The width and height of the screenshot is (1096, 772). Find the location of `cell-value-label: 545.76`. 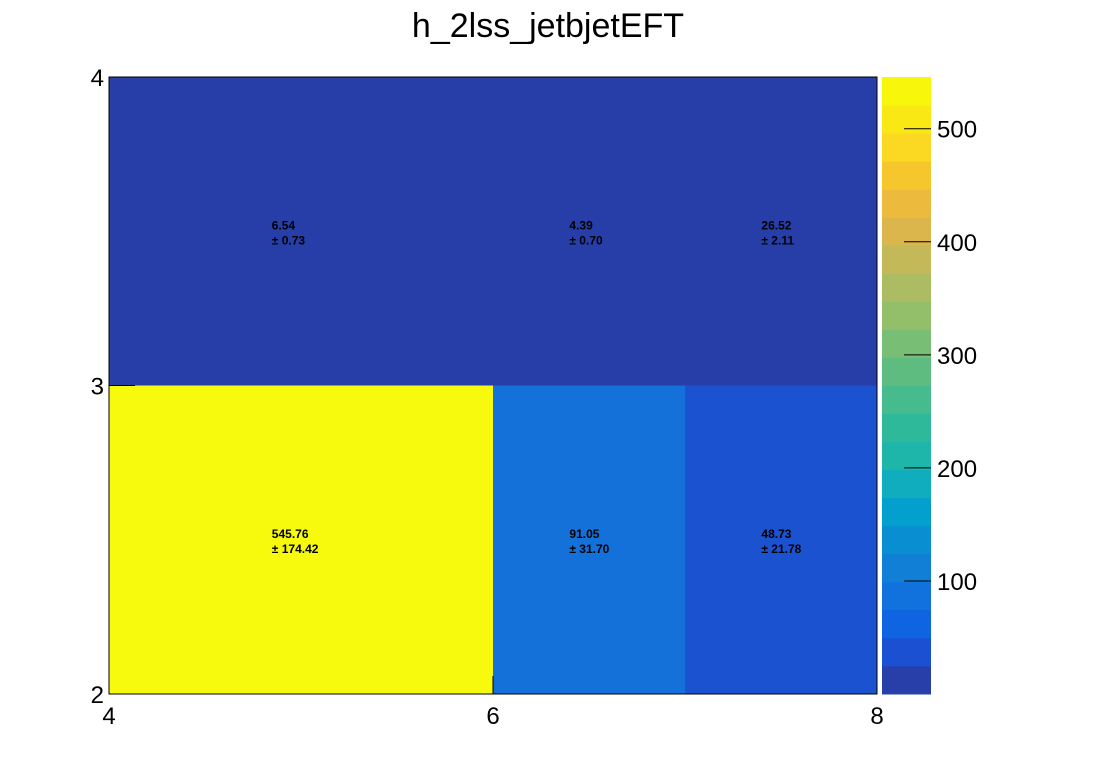

cell-value-label: 545.76 is located at coordinates (290, 534).